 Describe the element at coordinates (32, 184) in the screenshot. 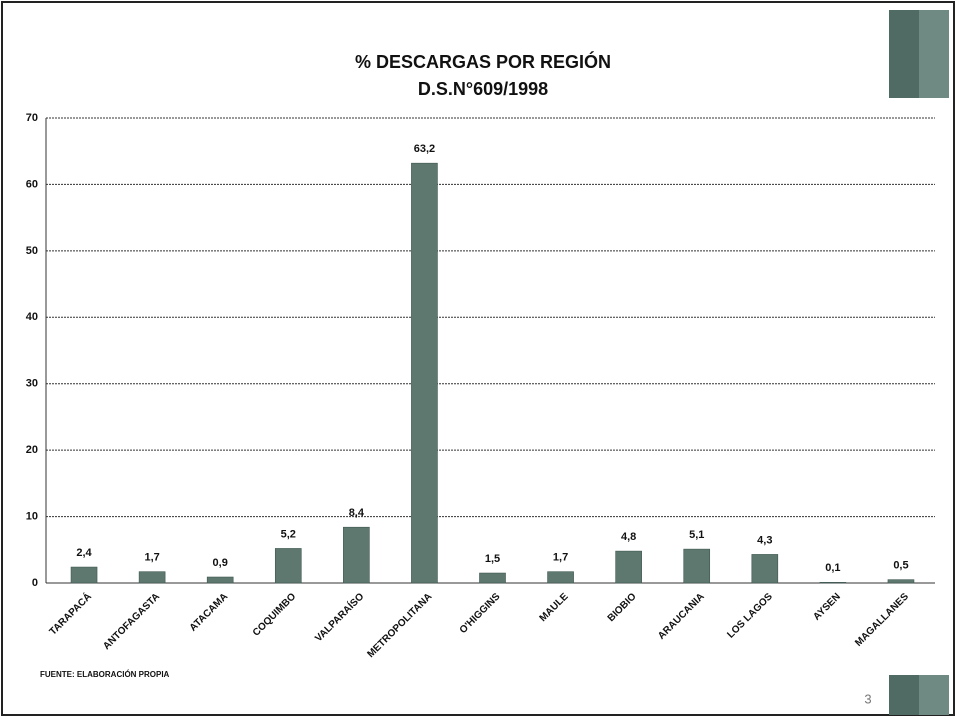

I see `y-tick-label: 60` at that location.